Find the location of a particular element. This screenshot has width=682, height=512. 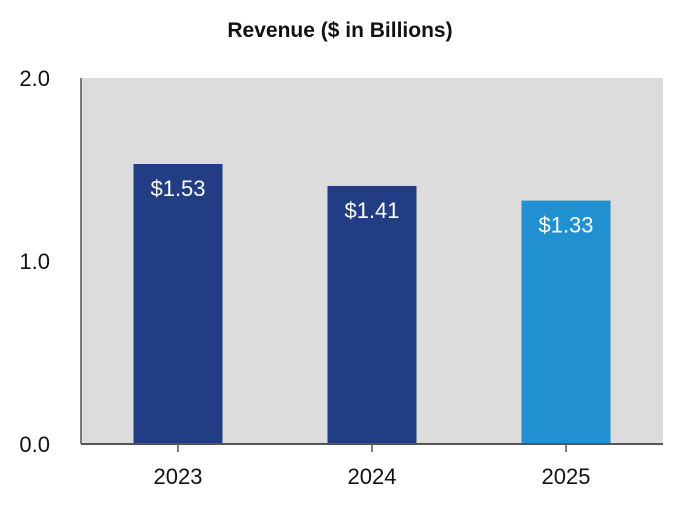

y-tick-label: 0.0 is located at coordinates (34, 444).